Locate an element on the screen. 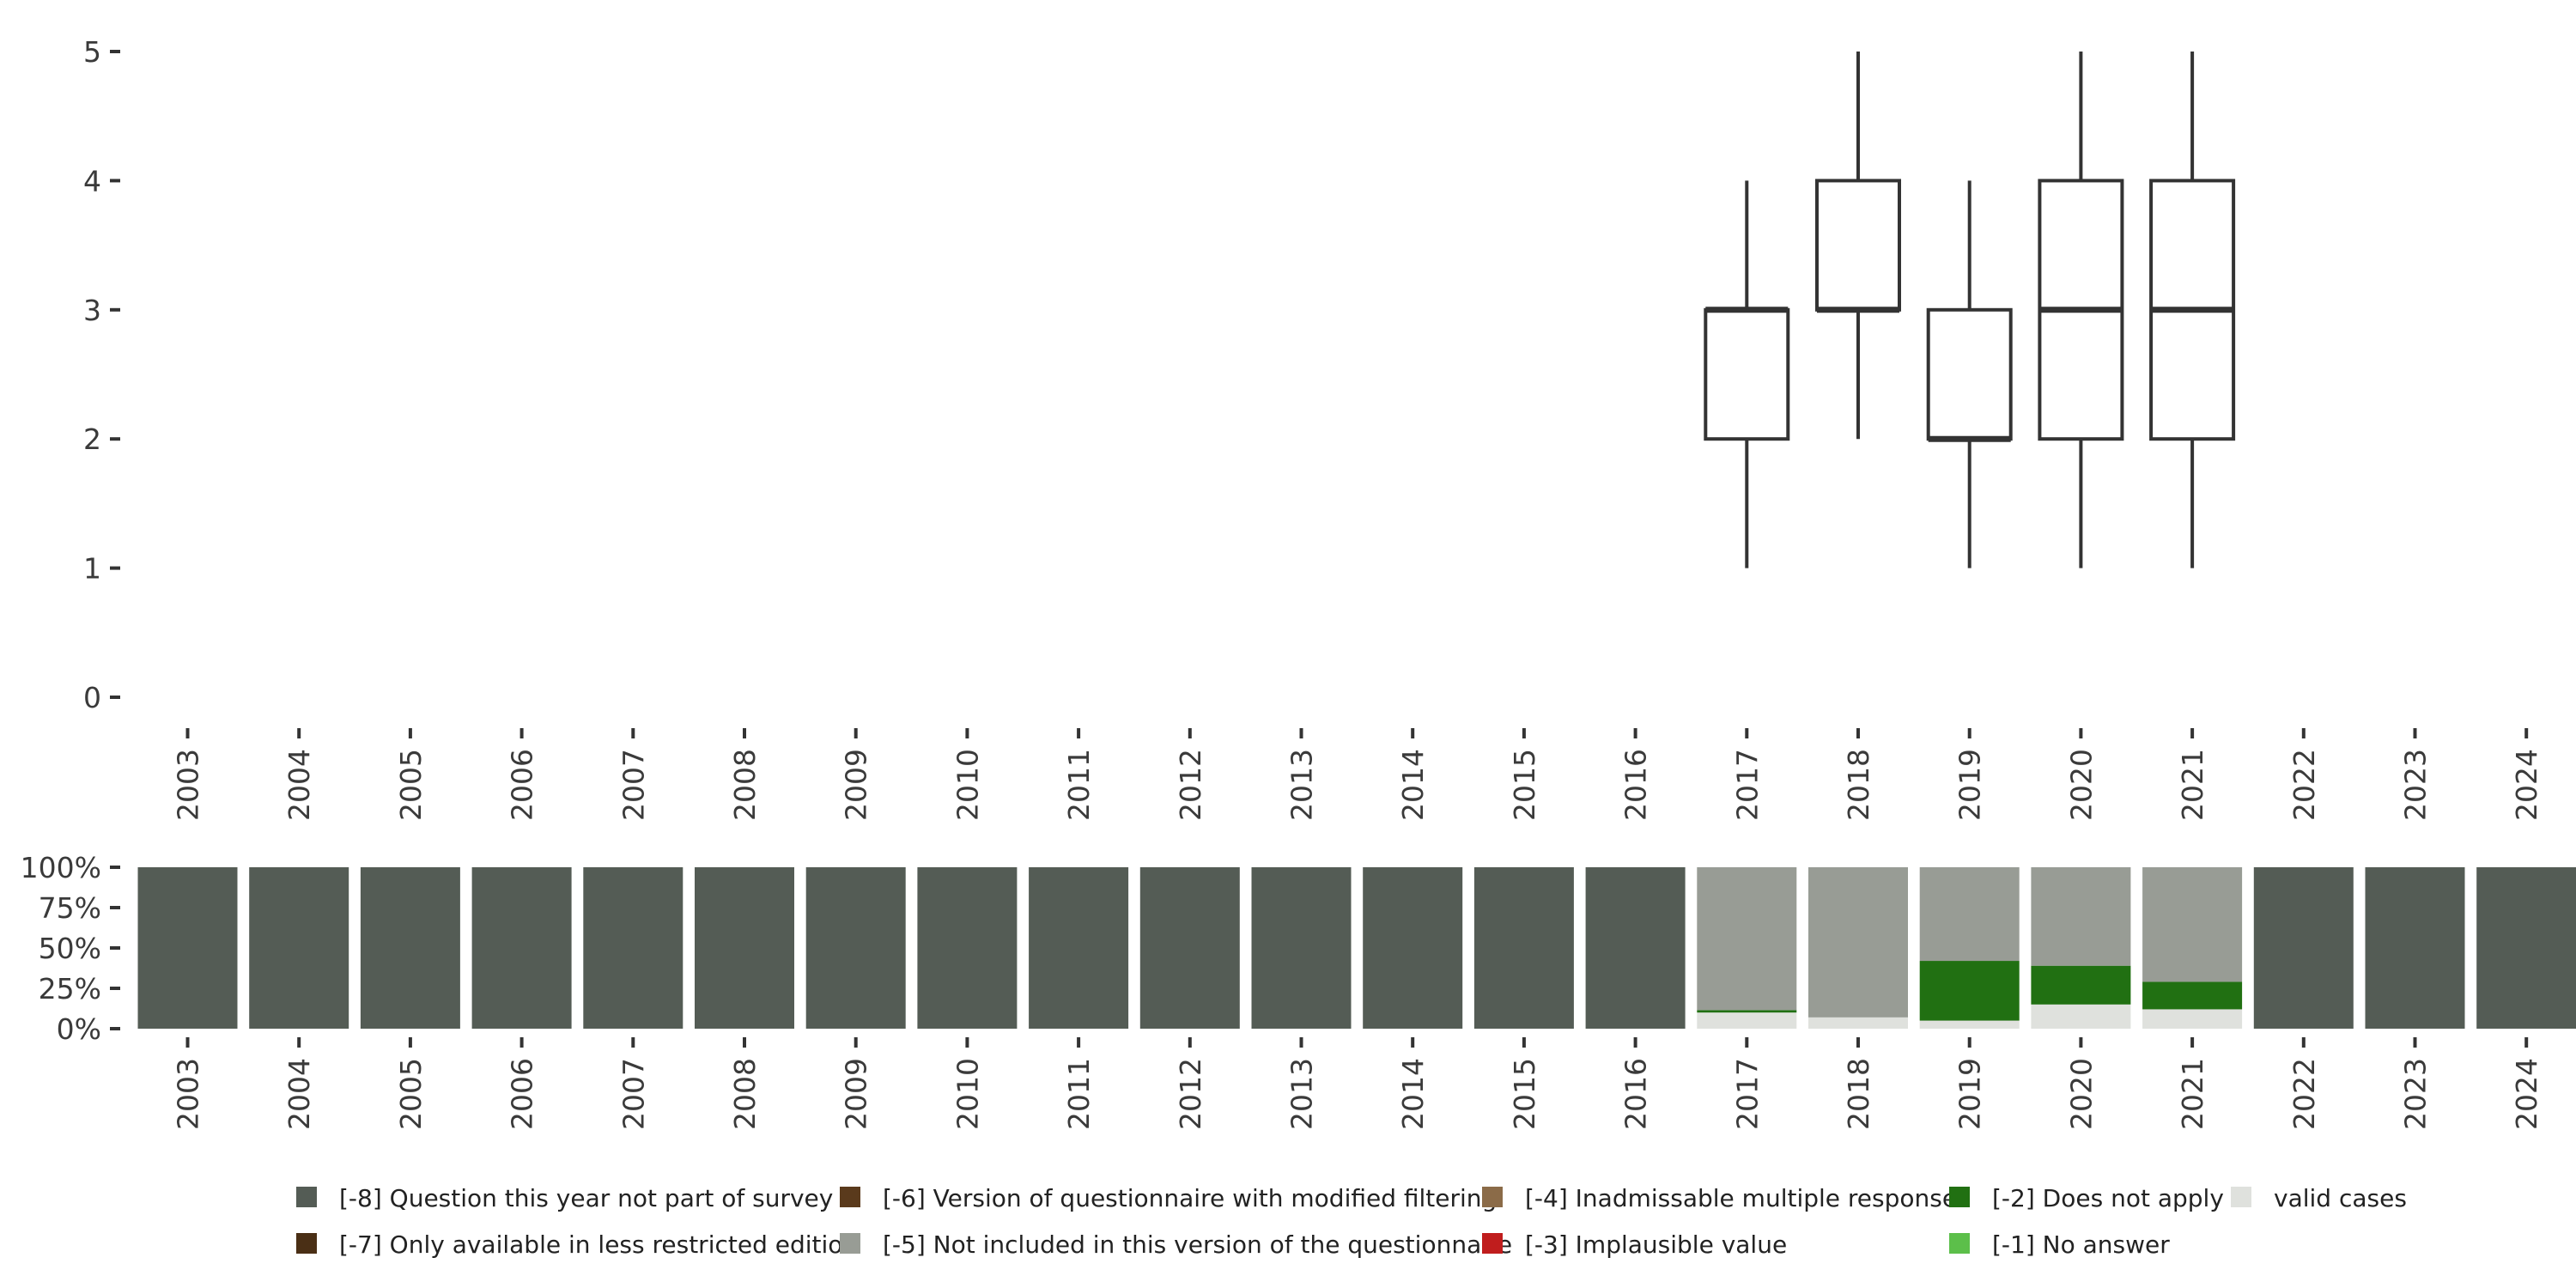 The height and width of the screenshot is (1288, 2576). x-tick-label-bottom-2008: 2008 is located at coordinates (745, 1094).